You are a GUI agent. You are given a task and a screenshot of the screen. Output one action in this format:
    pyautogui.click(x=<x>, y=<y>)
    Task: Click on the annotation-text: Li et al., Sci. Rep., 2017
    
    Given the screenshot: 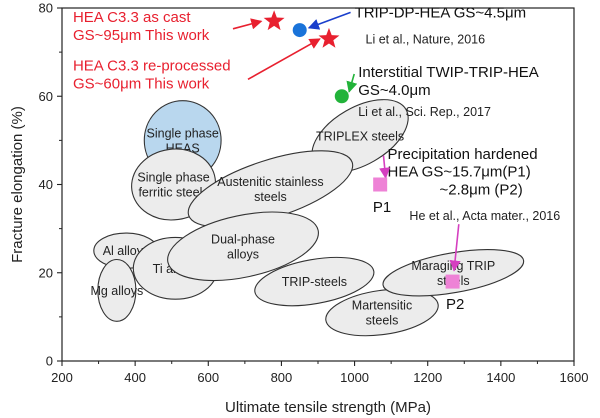 What is the action you would take?
    pyautogui.click(x=424, y=112)
    